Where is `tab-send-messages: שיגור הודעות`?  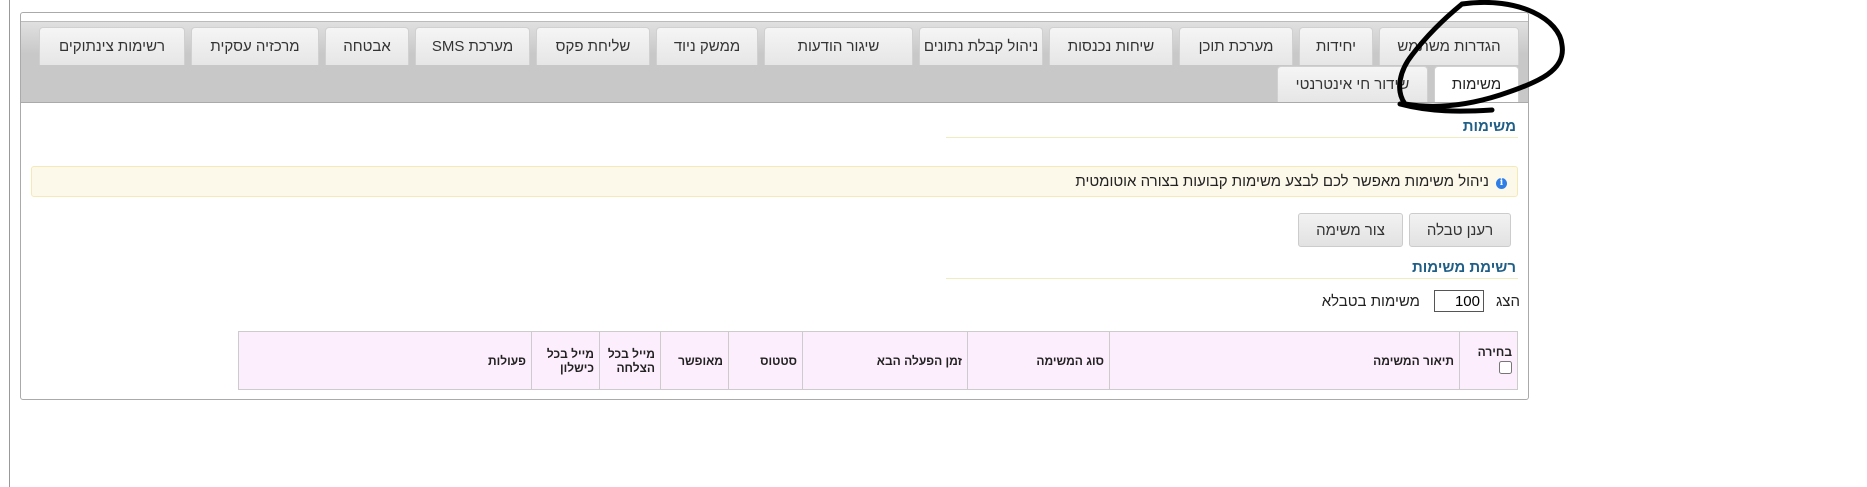 tab-send-messages: שיגור הודעות is located at coordinates (838, 46).